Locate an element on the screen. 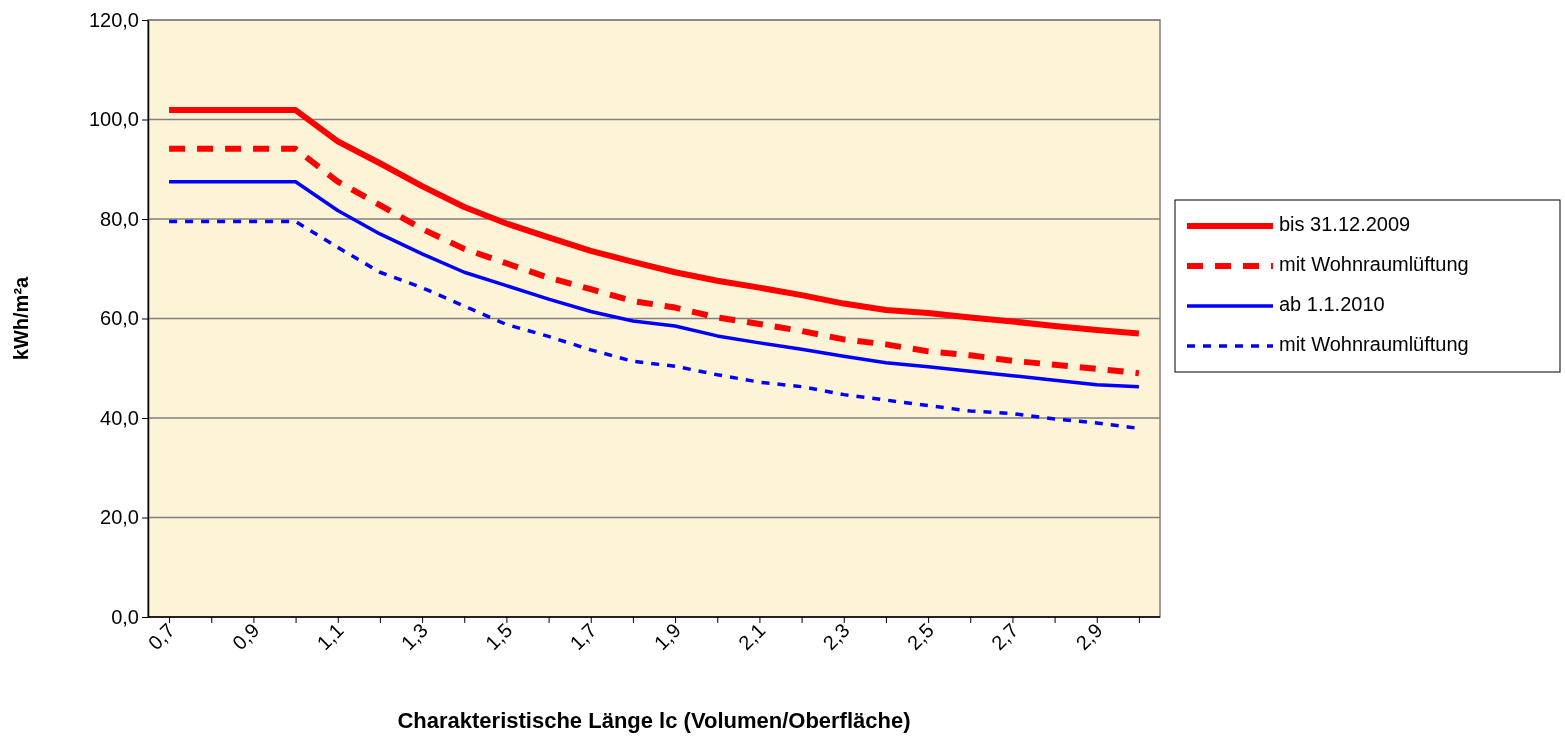 This screenshot has width=1565, height=737. x-tick-label: 1,1 is located at coordinates (330, 636).